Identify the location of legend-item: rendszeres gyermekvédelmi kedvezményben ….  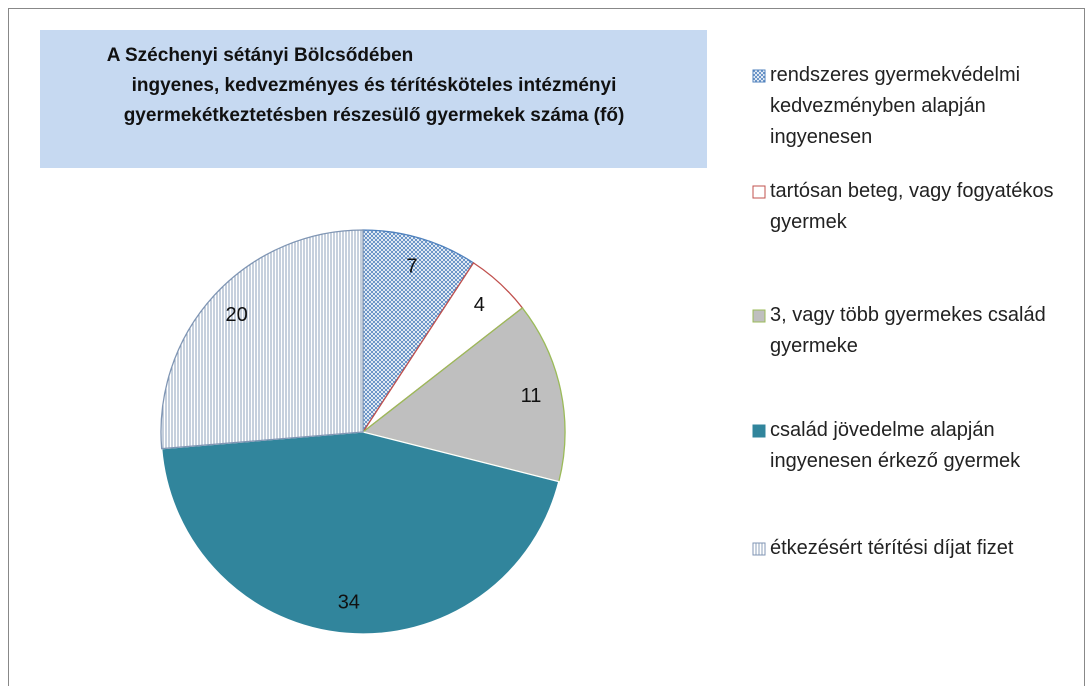
(917, 106).